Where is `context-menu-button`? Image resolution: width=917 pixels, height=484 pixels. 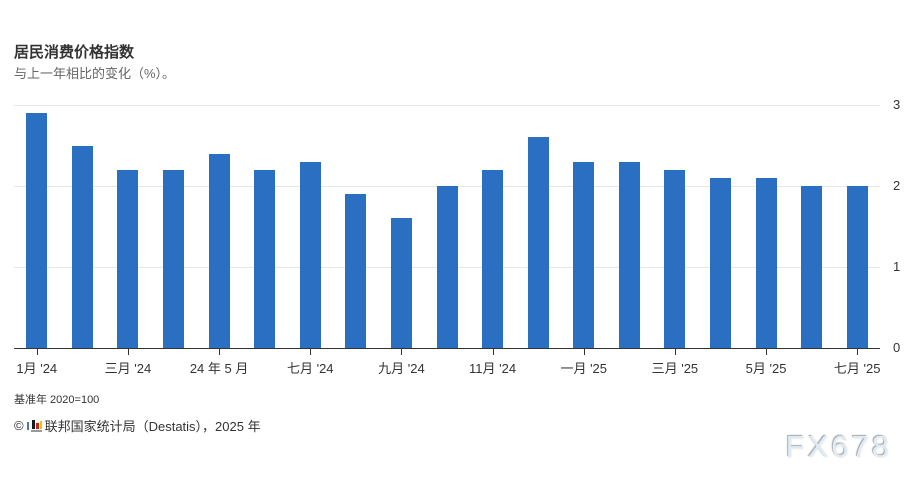 context-menu-button is located at coordinates (889, 58).